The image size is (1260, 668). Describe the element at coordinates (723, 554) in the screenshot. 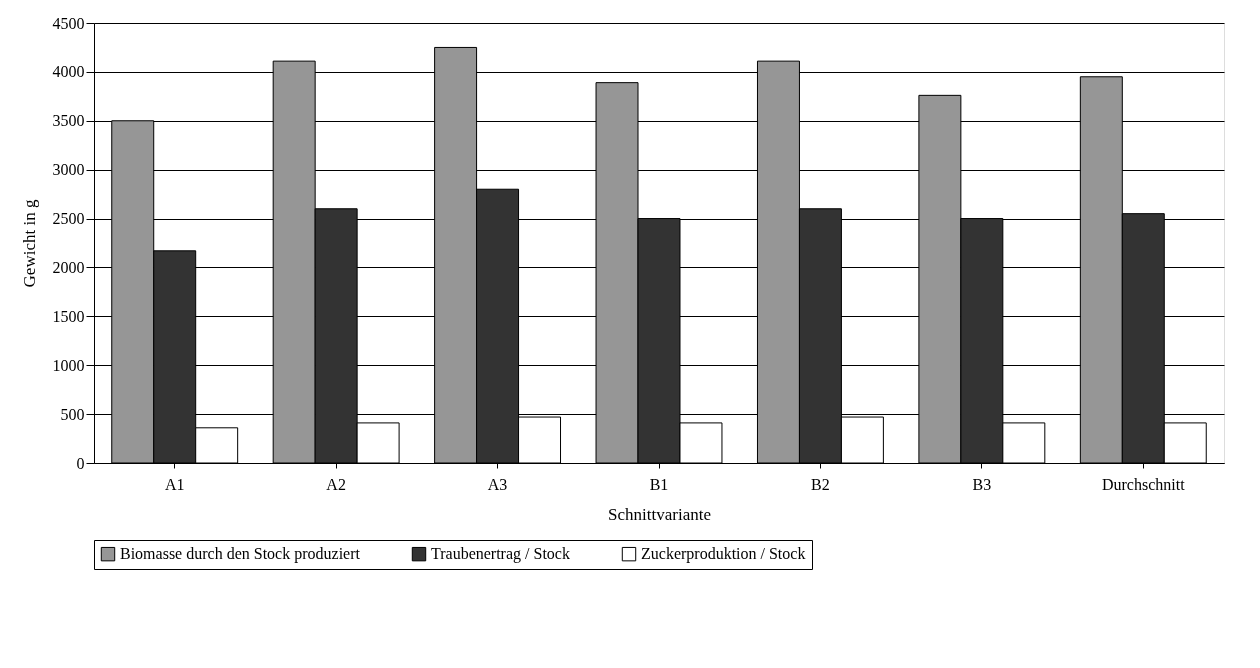

I see `legend-label: Zuckerproduktion / Stock` at that location.